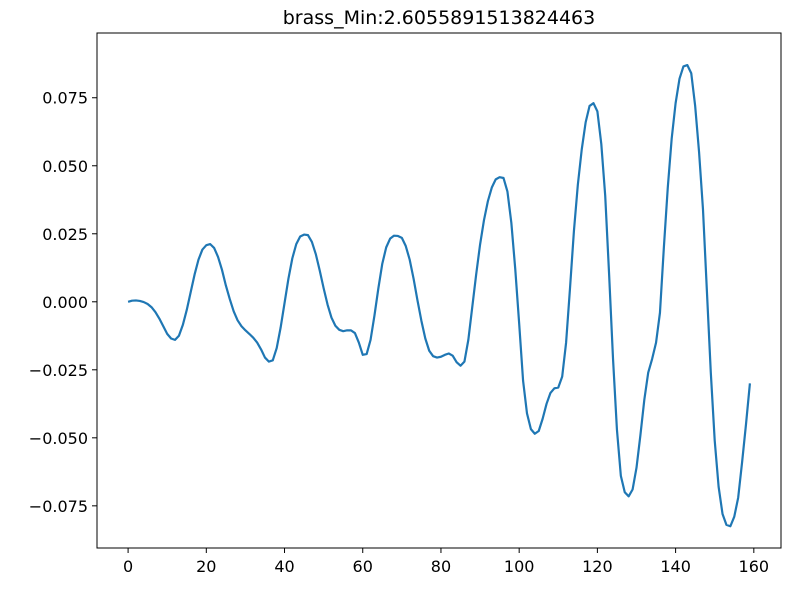 The height and width of the screenshot is (596, 800). What do you see at coordinates (128, 566) in the screenshot?
I see `x-tick-label: 0` at bounding box center [128, 566].